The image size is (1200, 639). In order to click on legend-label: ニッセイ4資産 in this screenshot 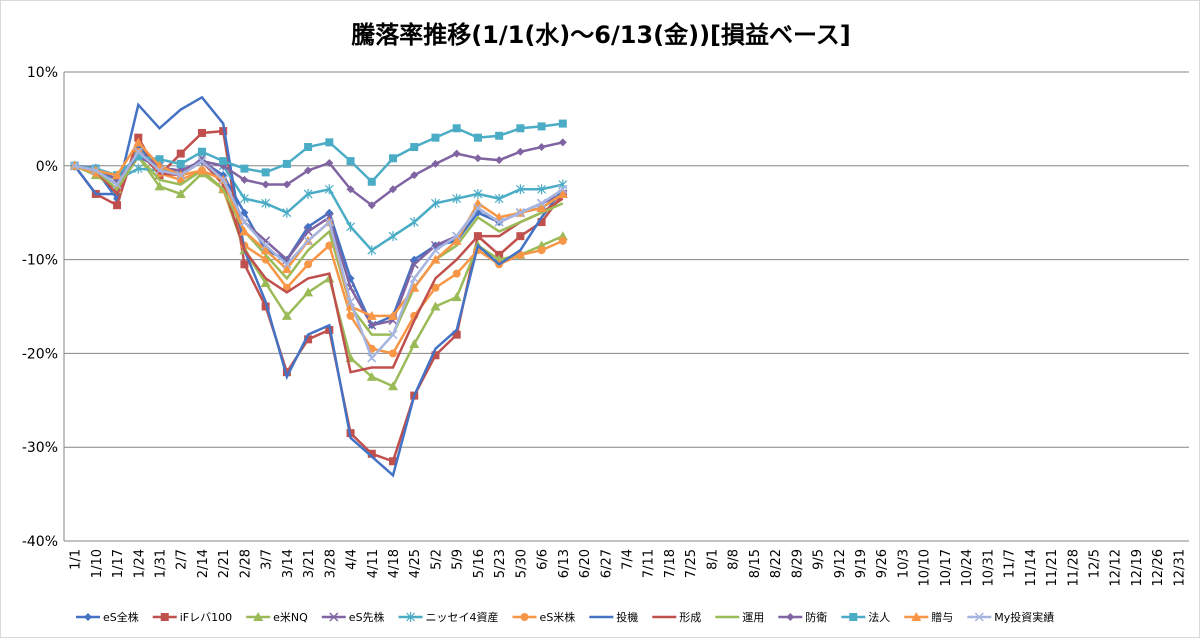, I will do `click(462, 617)`.